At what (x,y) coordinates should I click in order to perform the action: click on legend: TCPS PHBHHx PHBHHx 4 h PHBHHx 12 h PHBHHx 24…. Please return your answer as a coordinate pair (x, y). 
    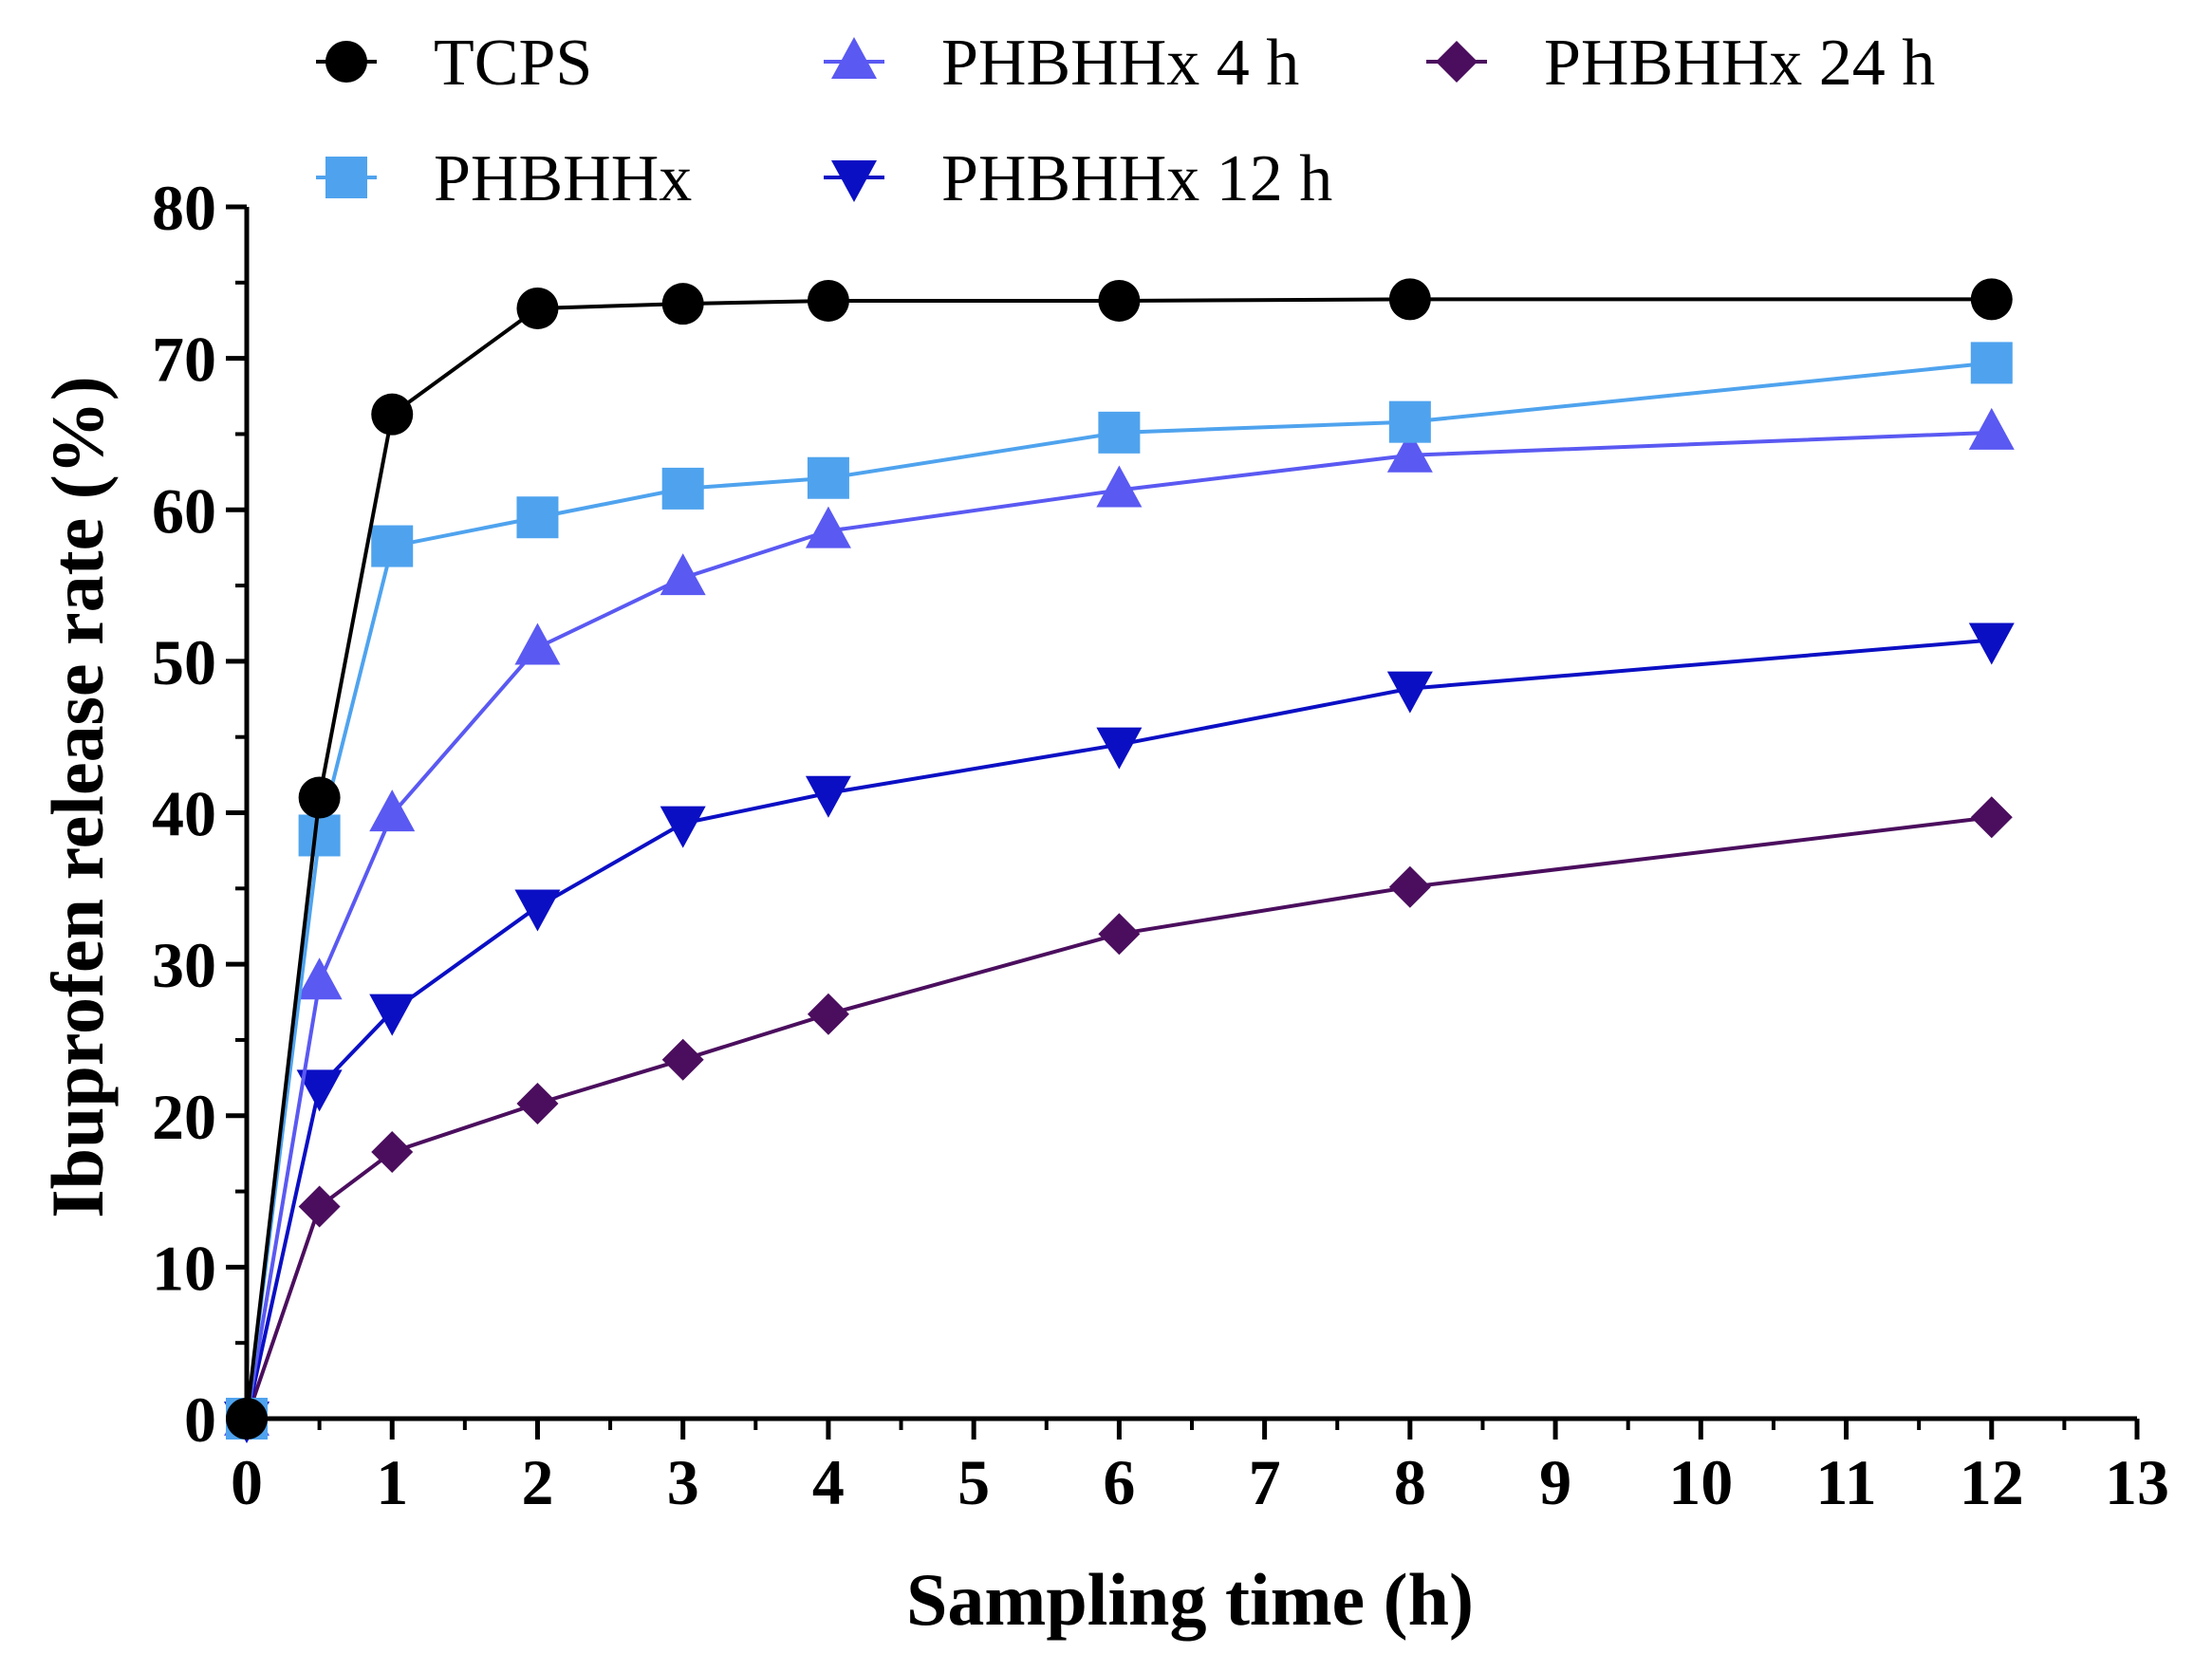
    Looking at the image, I should click on (1126, 121).